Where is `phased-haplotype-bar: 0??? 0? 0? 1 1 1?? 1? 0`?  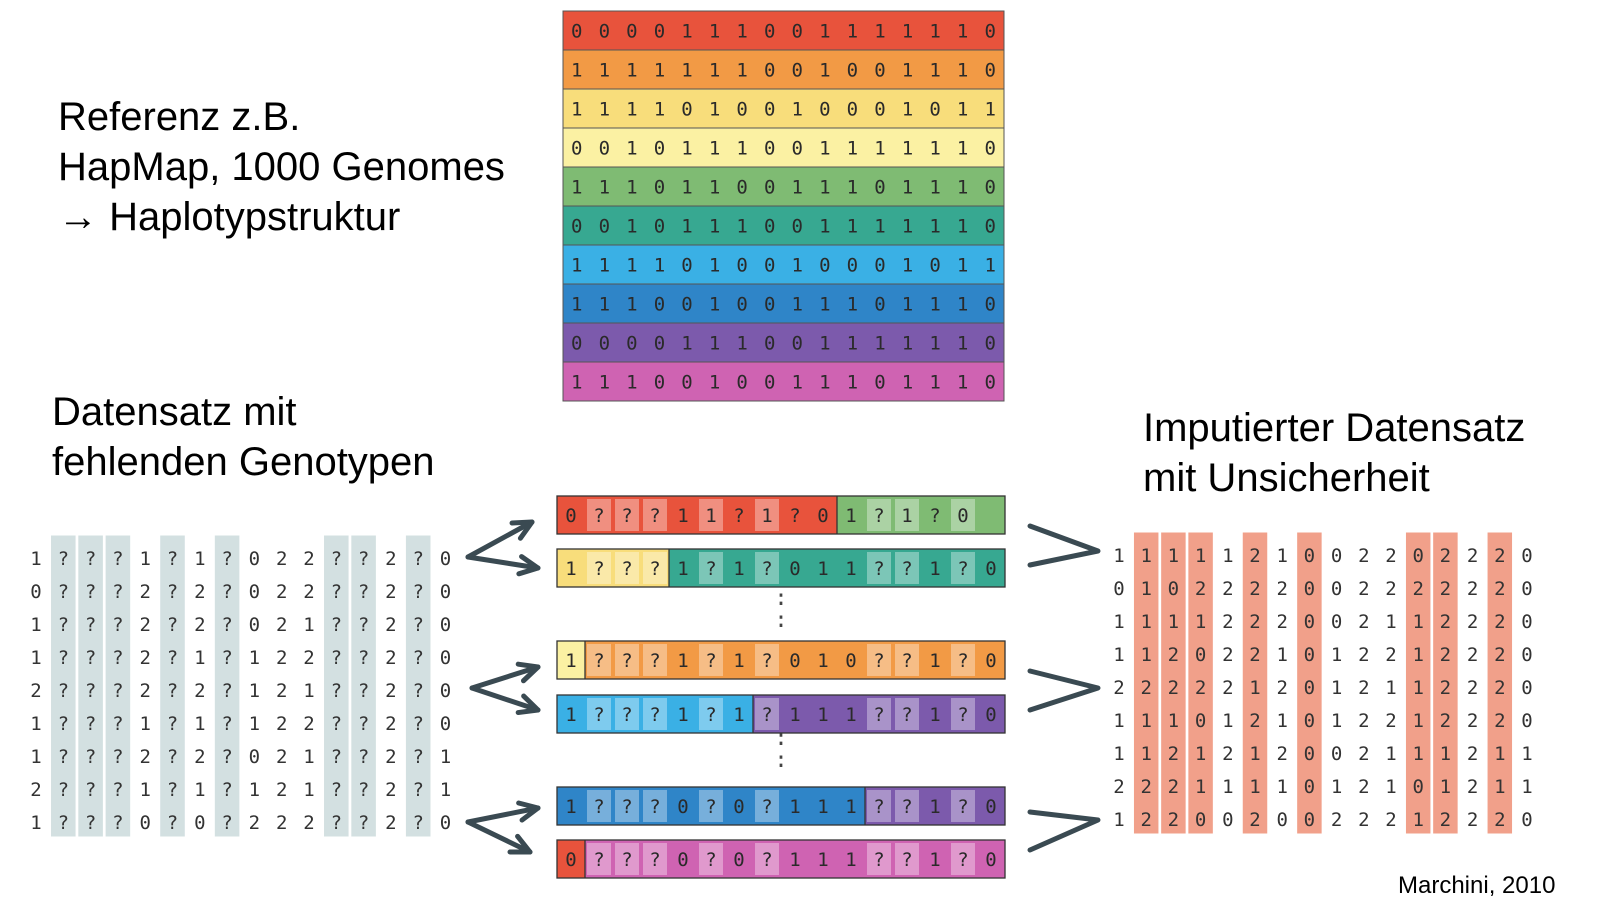
phased-haplotype-bar: 0??? 0? 0? 1 1 1?? 1? 0 is located at coordinates (781, 859).